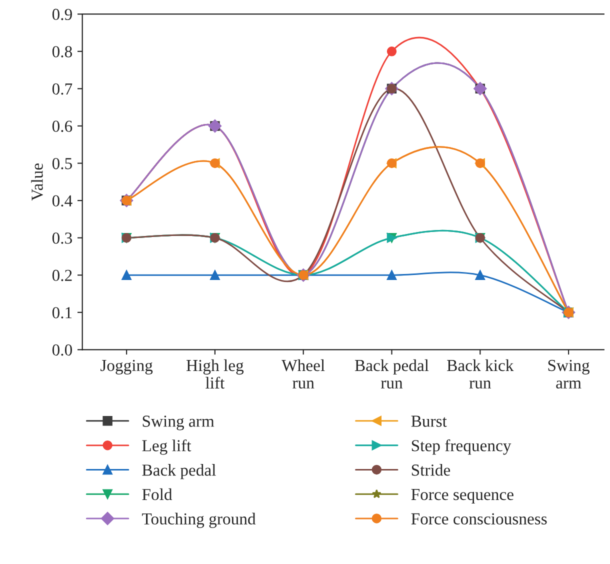 The width and height of the screenshot is (610, 564). What do you see at coordinates (62, 164) in the screenshot?
I see `y-tick-label: 0.5` at bounding box center [62, 164].